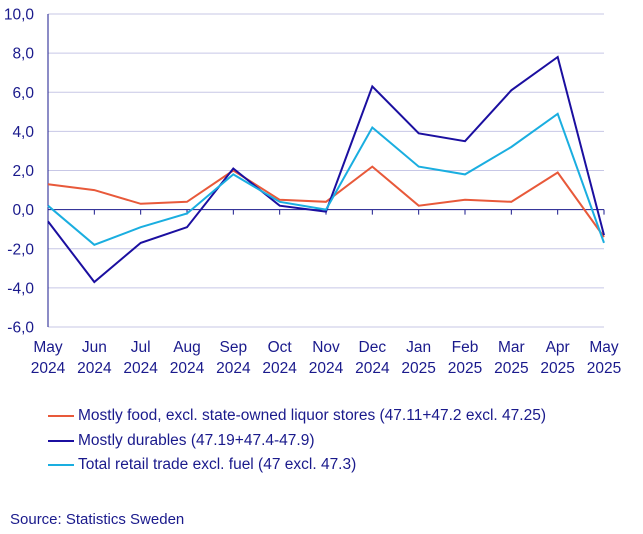 The height and width of the screenshot is (534, 643). I want to click on y-tick-label: 8,0, so click(23, 54).